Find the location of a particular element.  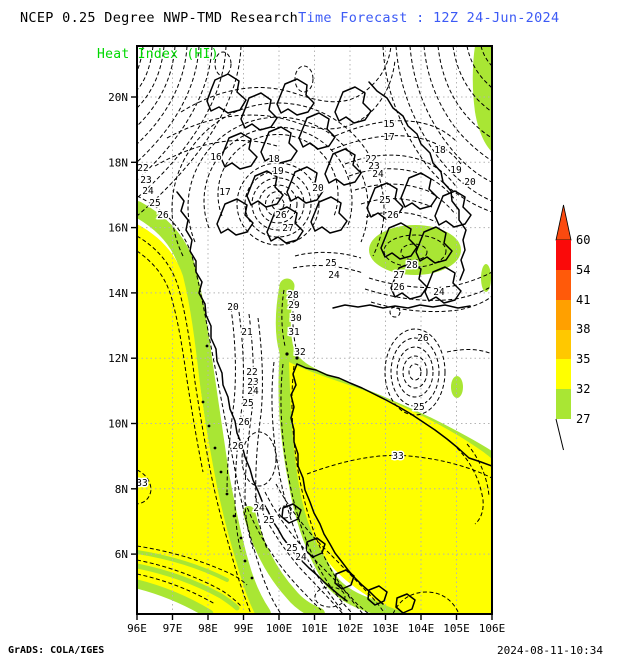

svg-text: 41 is located at coordinates (583, 300).